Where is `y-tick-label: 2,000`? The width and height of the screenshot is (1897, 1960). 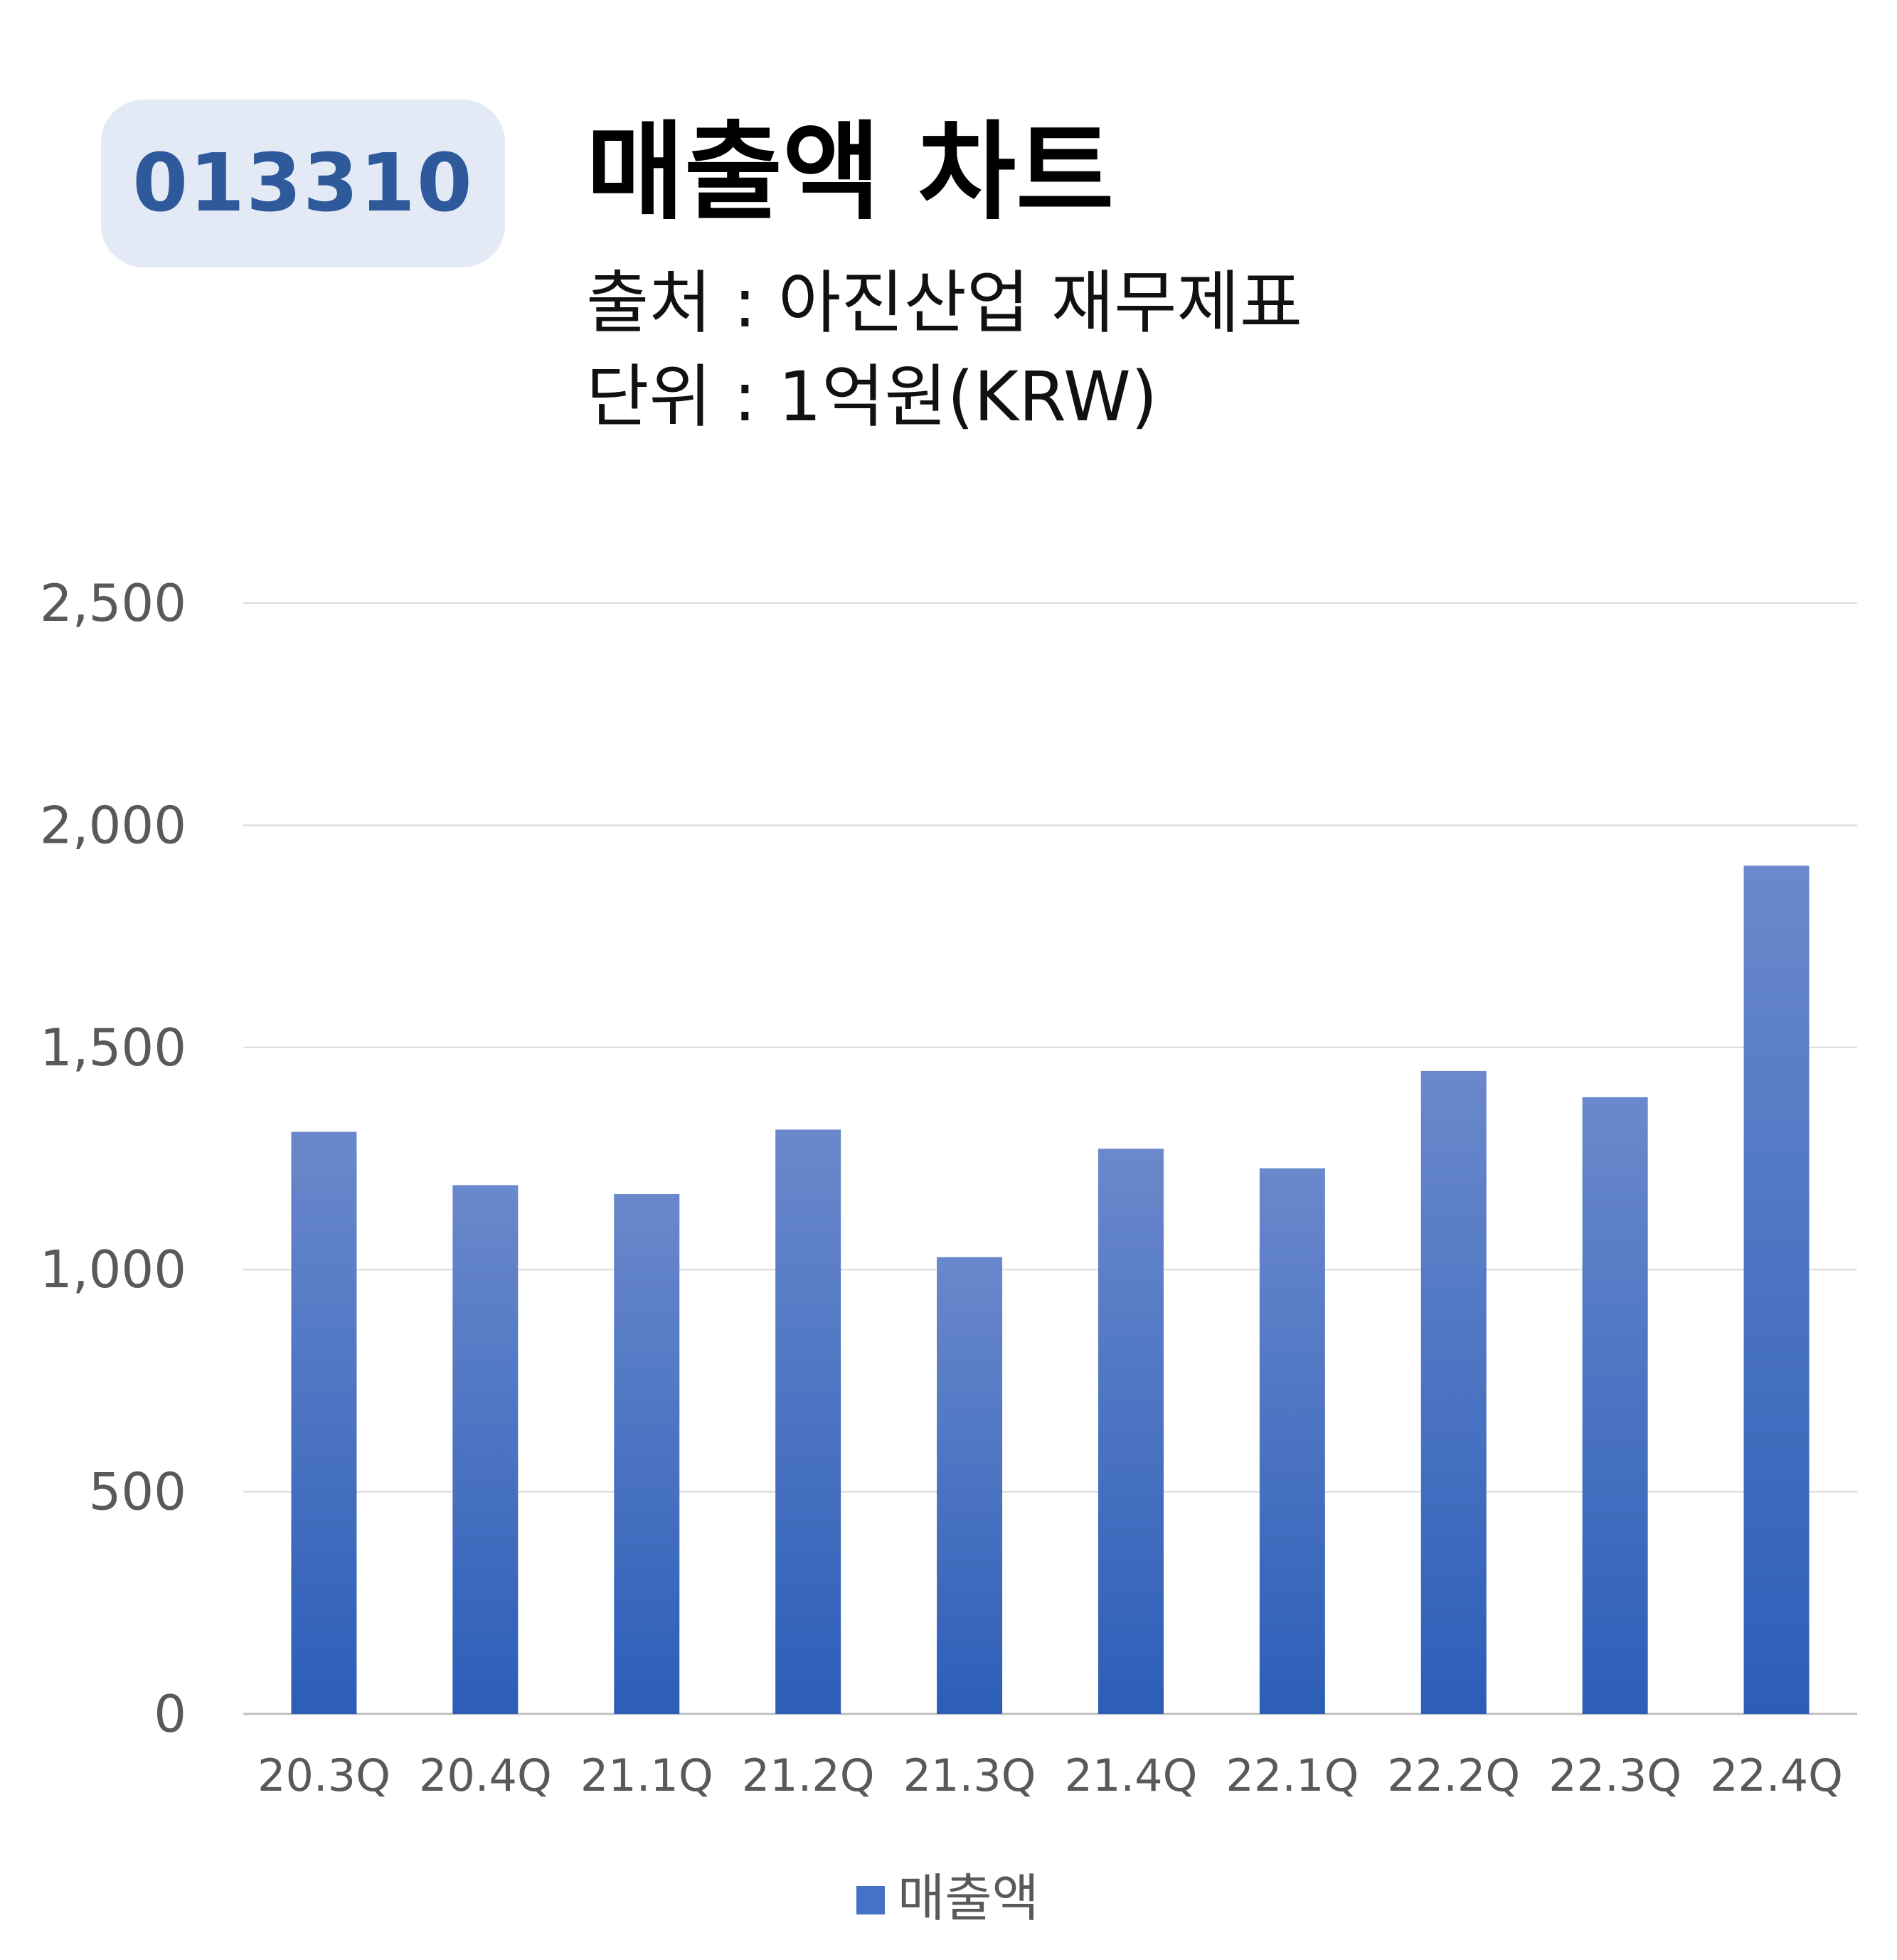
y-tick-label: 2,000 is located at coordinates (113, 825).